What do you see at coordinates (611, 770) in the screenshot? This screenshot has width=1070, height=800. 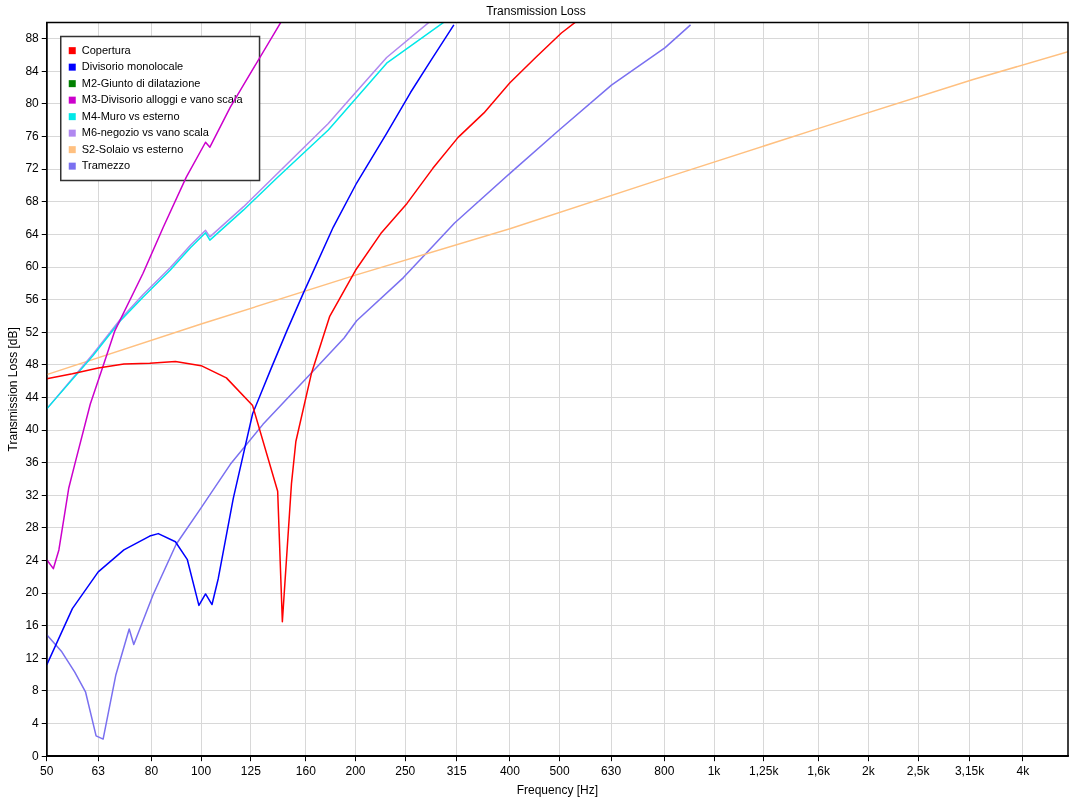 I see `x-tick-label: 630` at bounding box center [611, 770].